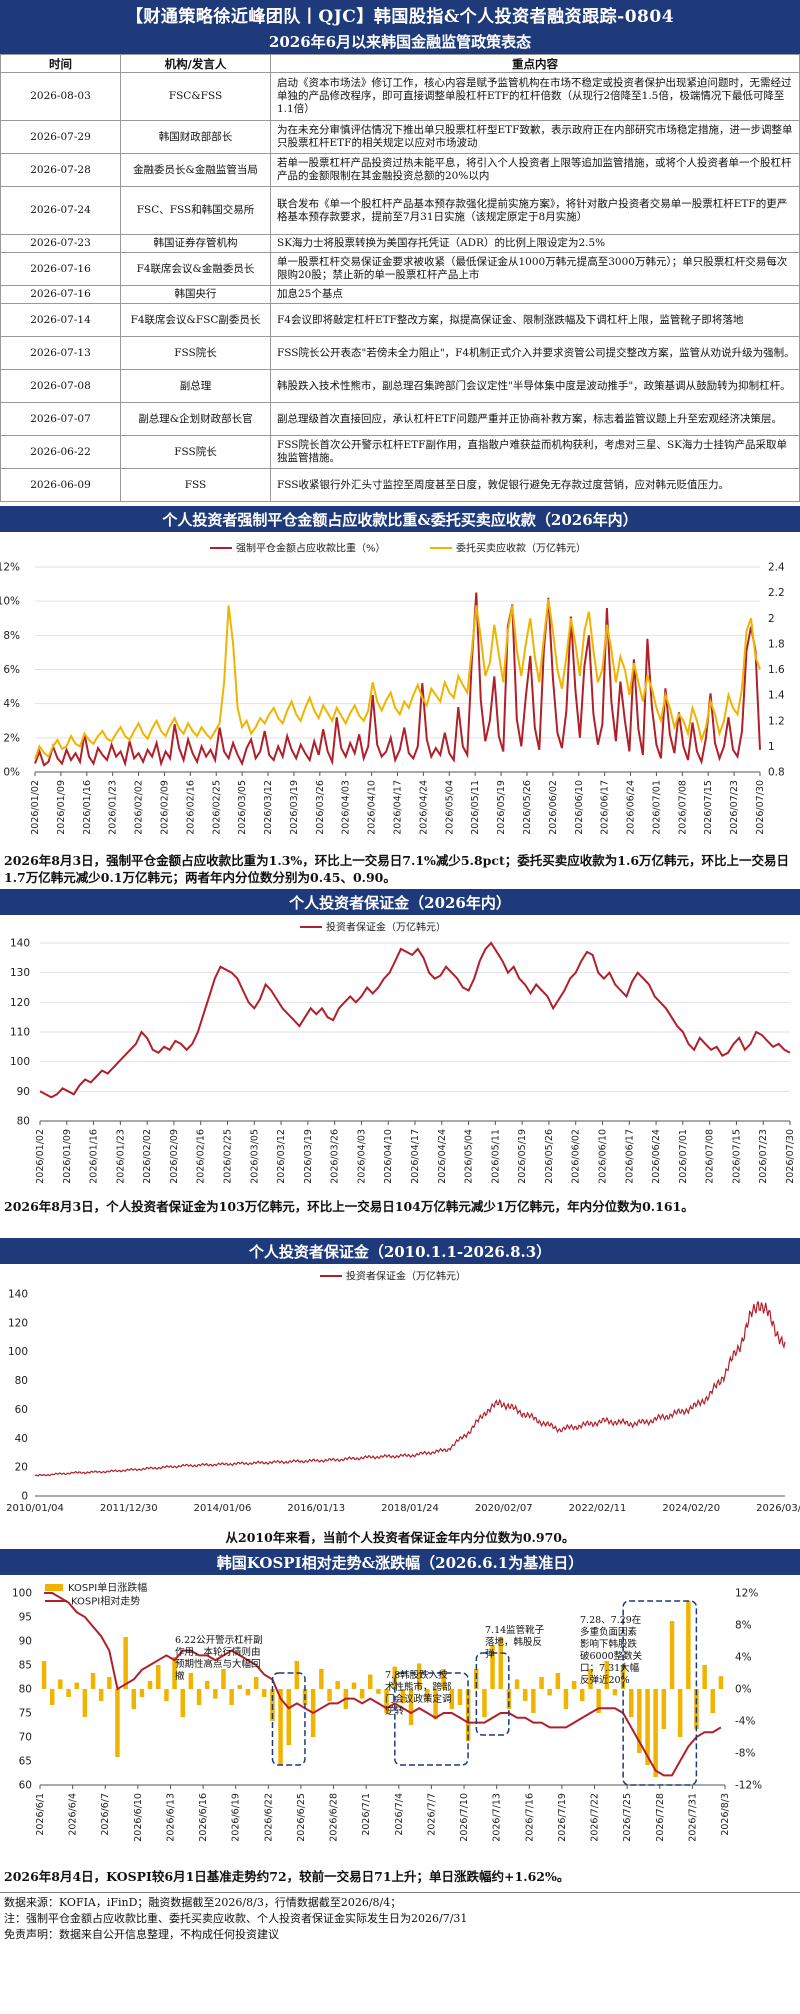 This screenshot has width=800, height=2014. What do you see at coordinates (11, 670) in the screenshot?
I see `left-tick-label: 6%` at bounding box center [11, 670].